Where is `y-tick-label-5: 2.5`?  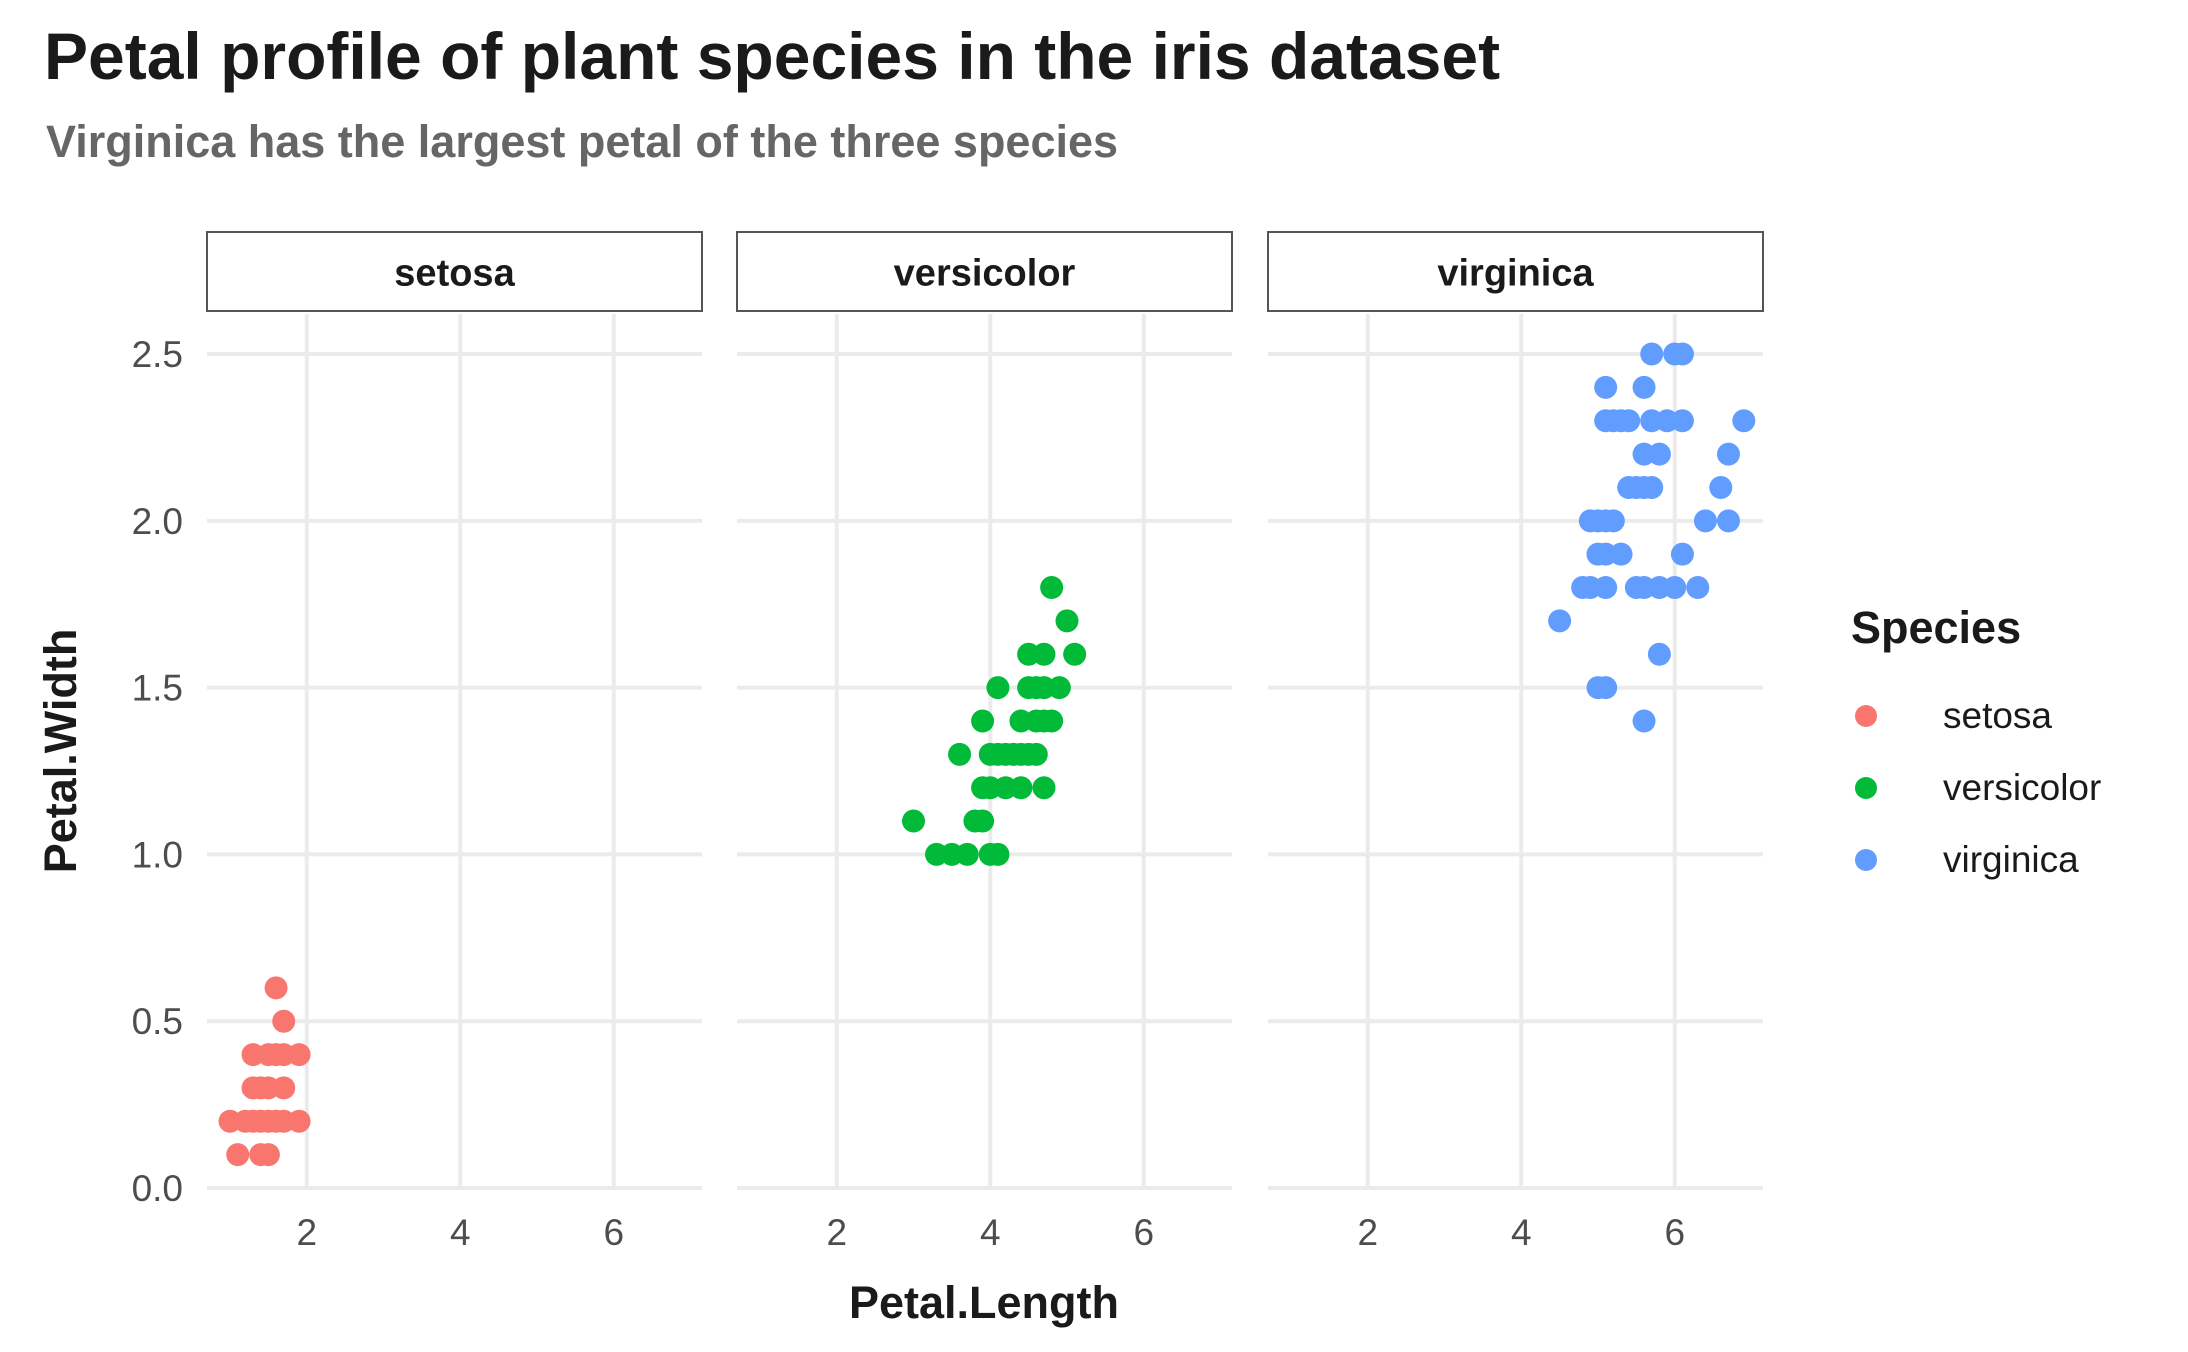 y-tick-label-5: 2.5 is located at coordinates (157, 354).